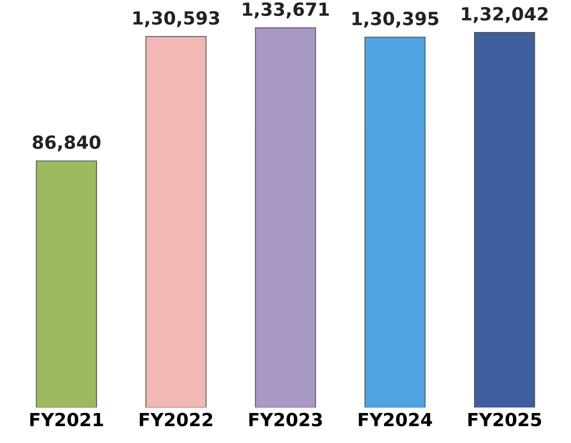  Describe the element at coordinates (395, 419) in the screenshot. I see `x-tick-label: FY2024` at that location.